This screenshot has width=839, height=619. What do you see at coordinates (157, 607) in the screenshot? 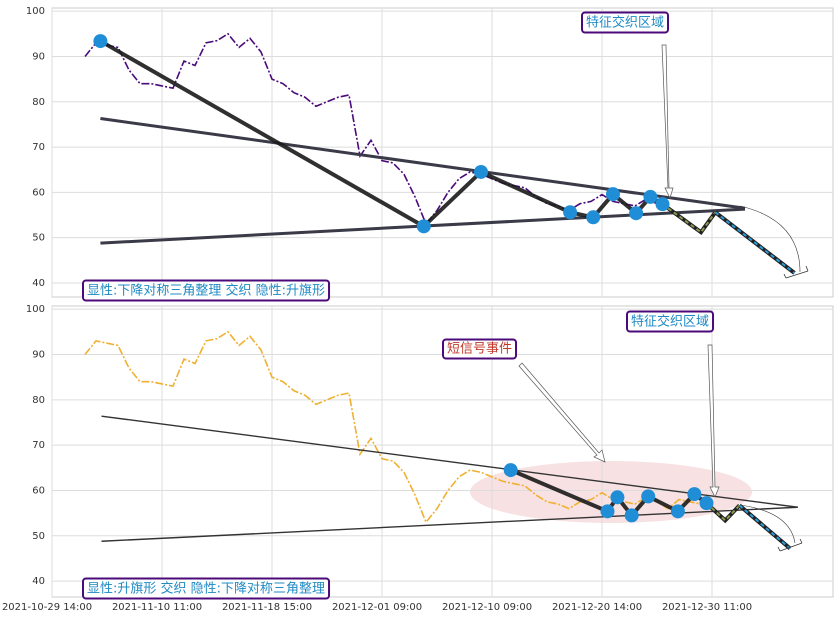
I see `x-tick-label: 2021-11-10 11:00` at bounding box center [157, 607].